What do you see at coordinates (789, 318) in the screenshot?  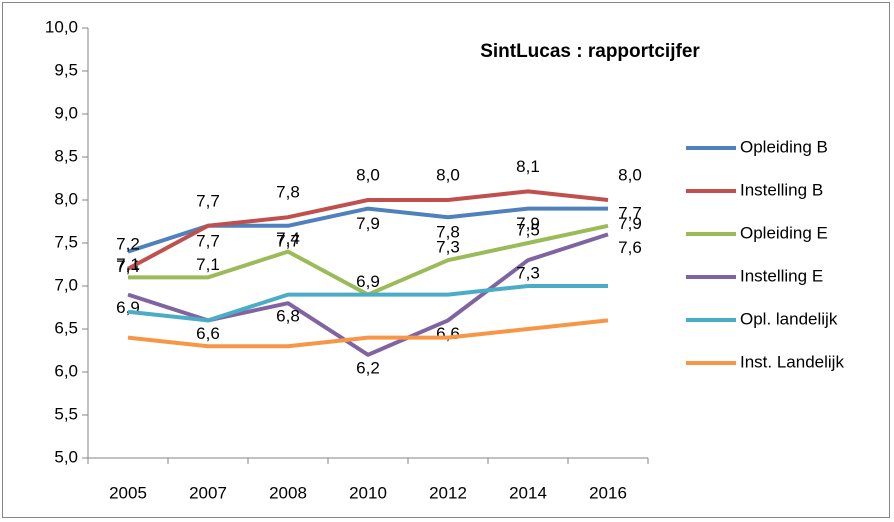 I see `legend-label: Opl. landelijk` at bounding box center [789, 318].